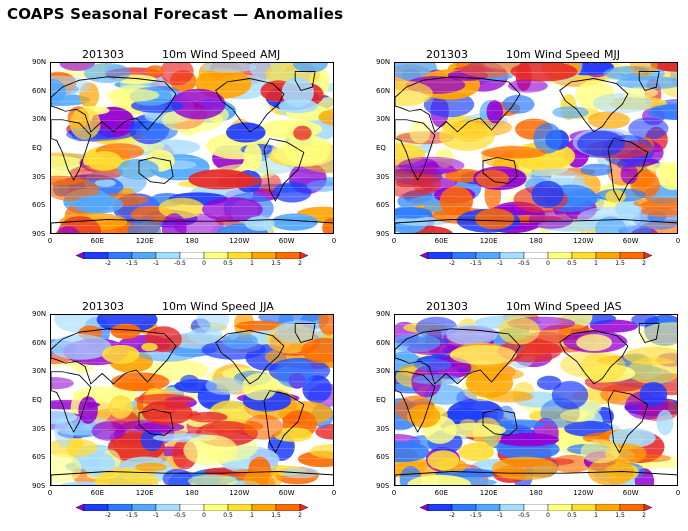 The height and width of the screenshot is (531, 688). Describe the element at coordinates (239, 493) in the screenshot. I see `lon-tick-label: 120W` at that location.